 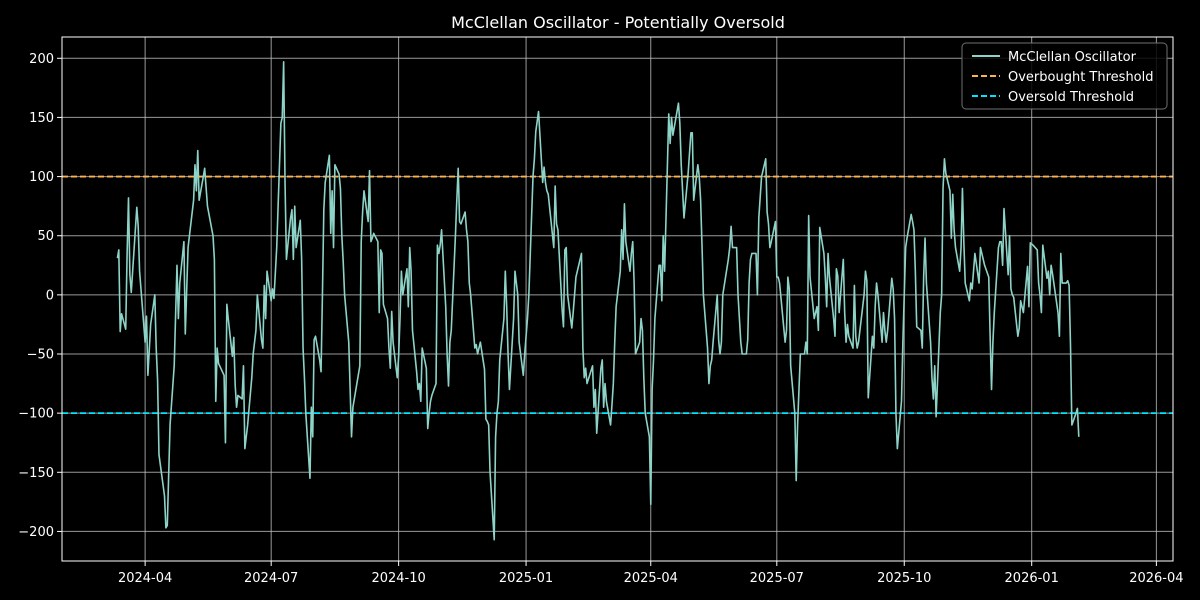 What do you see at coordinates (36, 532) in the screenshot?
I see `y-tick-label: −200` at bounding box center [36, 532].